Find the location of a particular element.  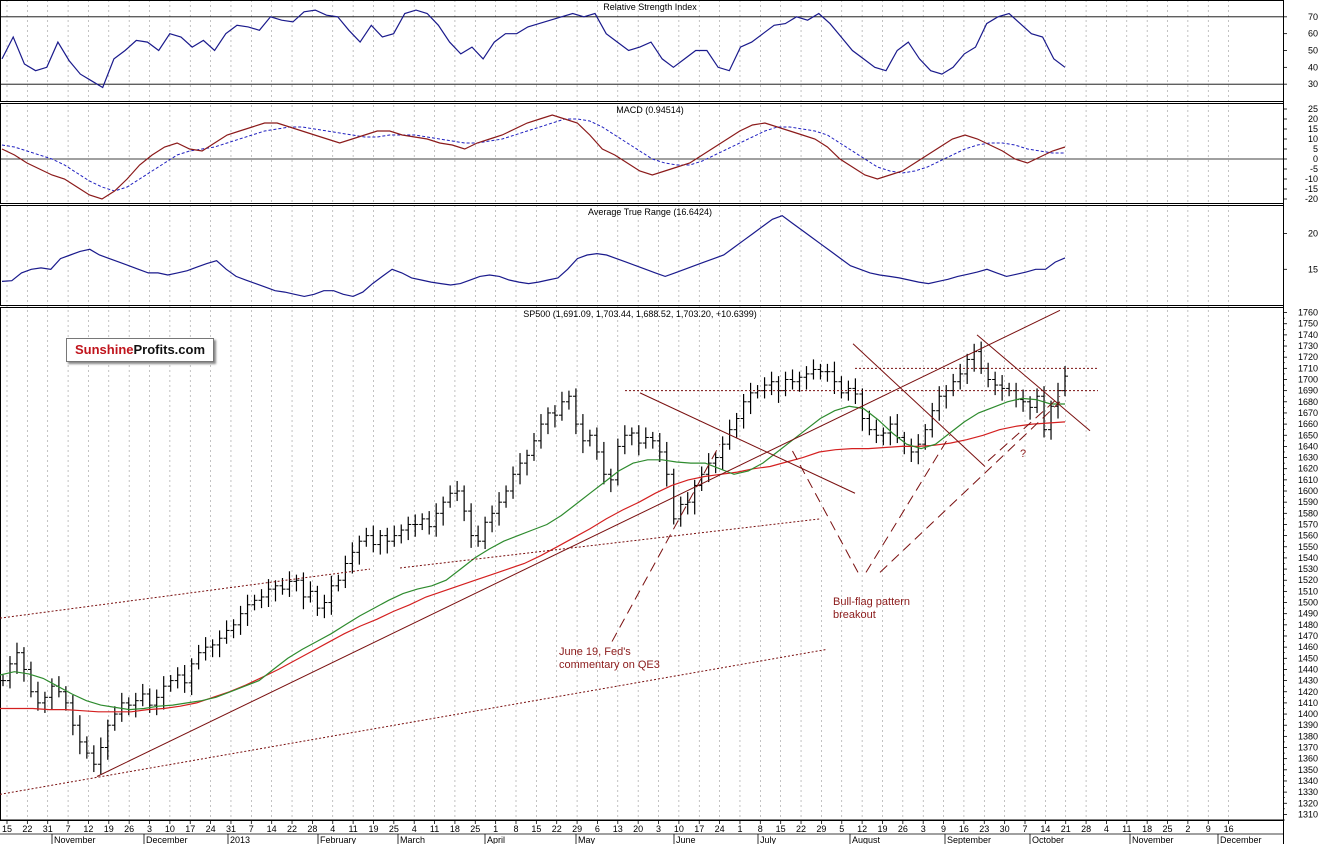

x-day-label: 17 is located at coordinates (190, 829).